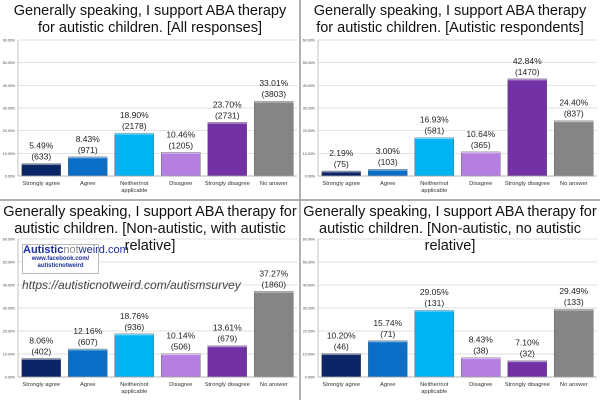  What do you see at coordinates (527, 354) in the screenshot?
I see `data-label-count: (32)` at bounding box center [527, 354].